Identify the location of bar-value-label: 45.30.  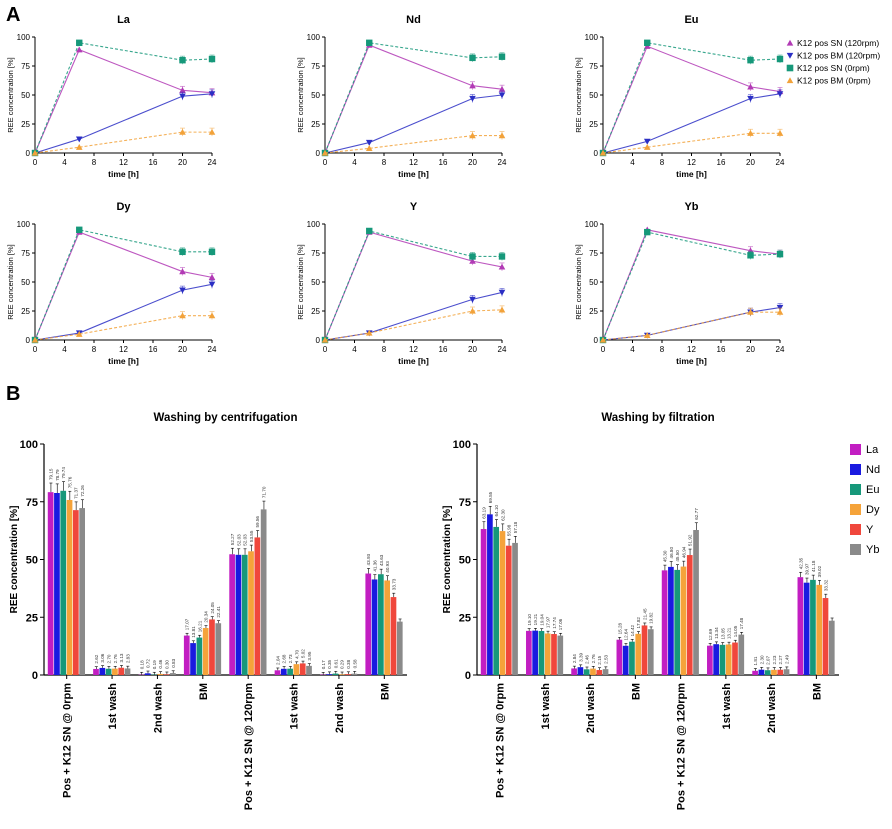
(665, 556).